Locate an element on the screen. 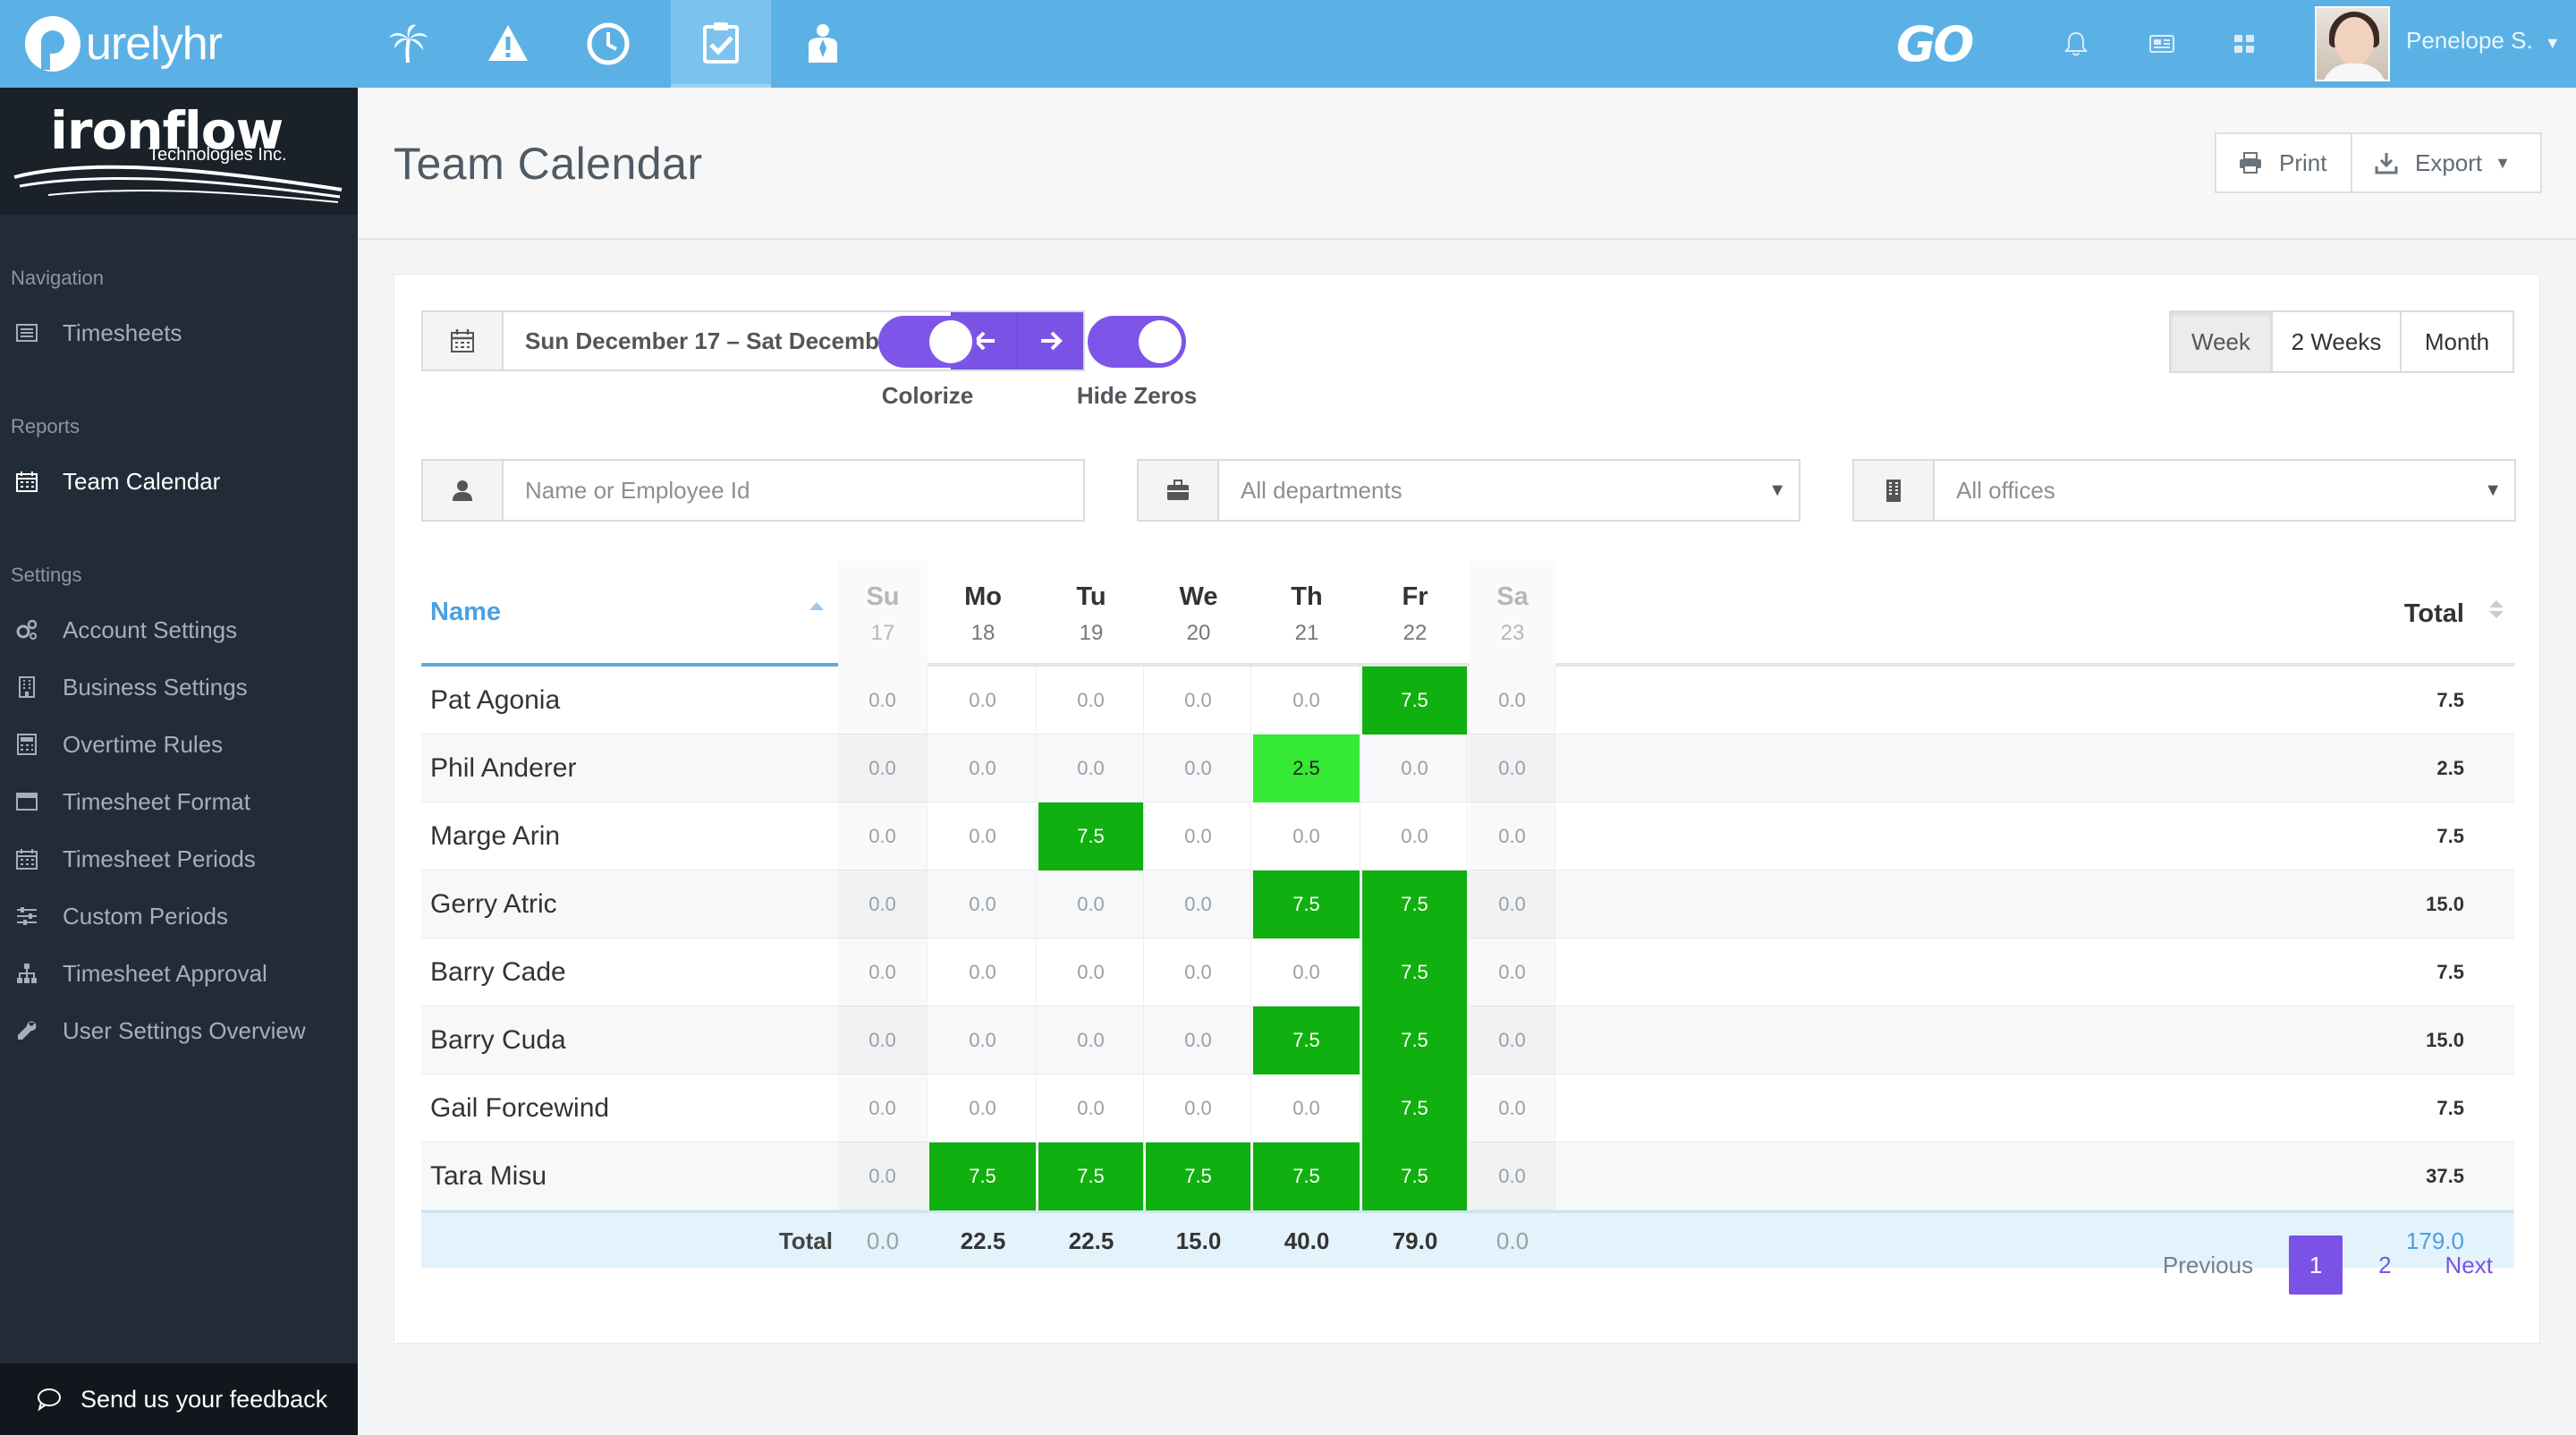 This screenshot has width=2576, height=1435. page-2-button: 2 is located at coordinates (2385, 1264).